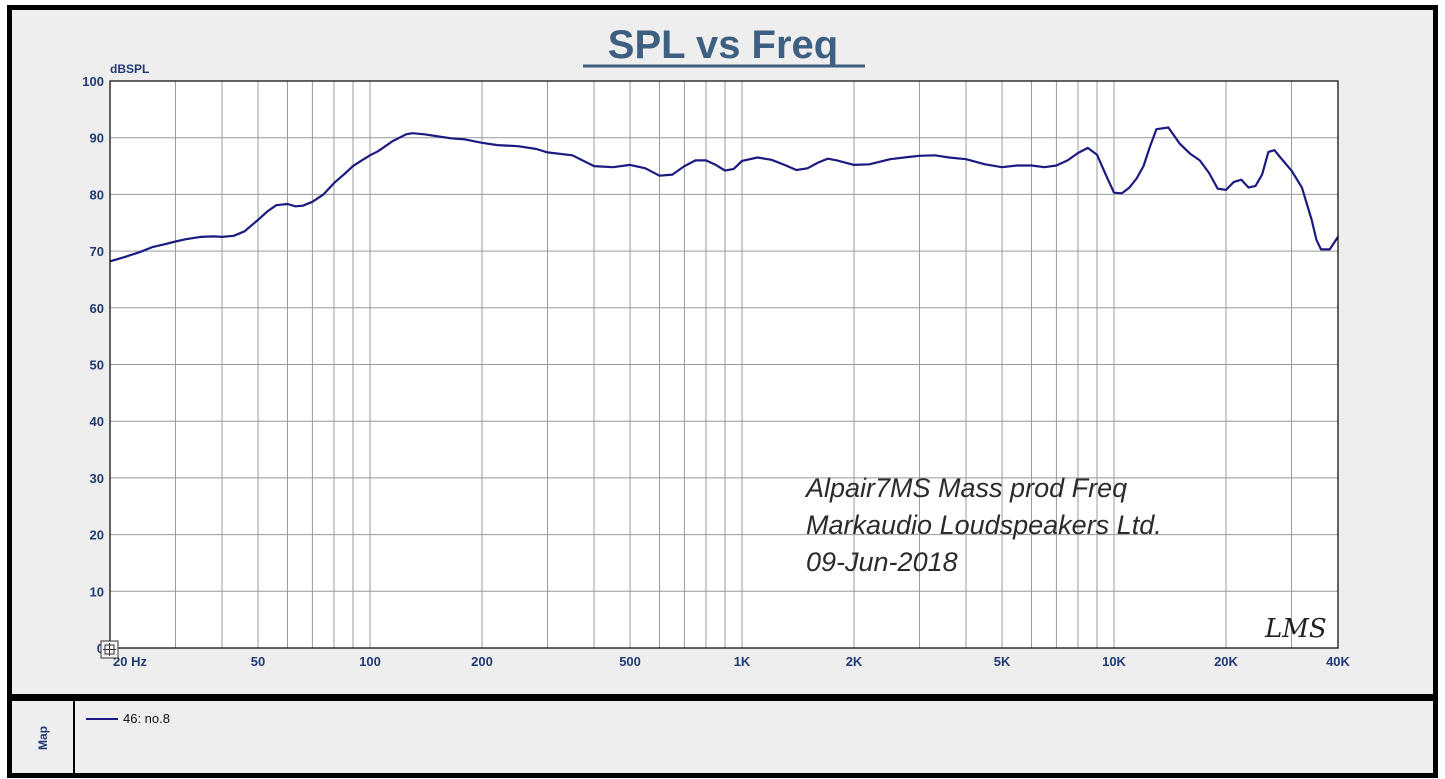 The image size is (1445, 779). What do you see at coordinates (97, 478) in the screenshot?
I see `y-tick-label: 30` at bounding box center [97, 478].